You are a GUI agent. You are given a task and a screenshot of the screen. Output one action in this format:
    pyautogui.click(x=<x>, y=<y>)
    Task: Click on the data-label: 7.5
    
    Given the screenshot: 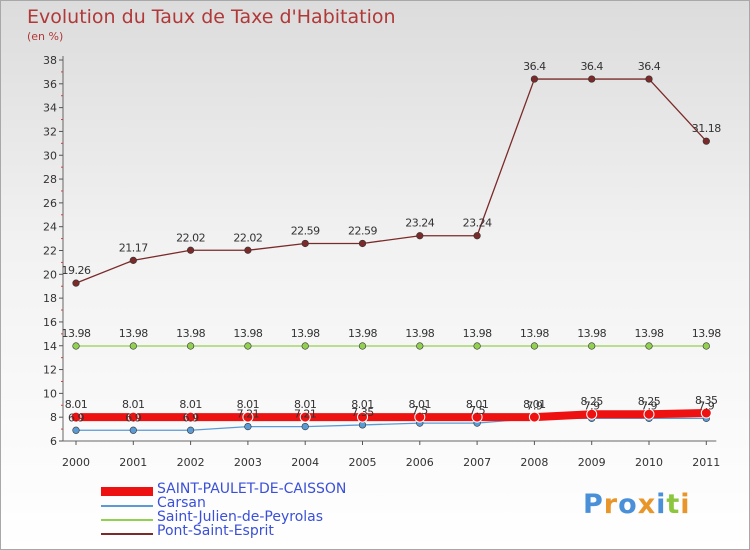 What is the action you would take?
    pyautogui.click(x=477, y=410)
    